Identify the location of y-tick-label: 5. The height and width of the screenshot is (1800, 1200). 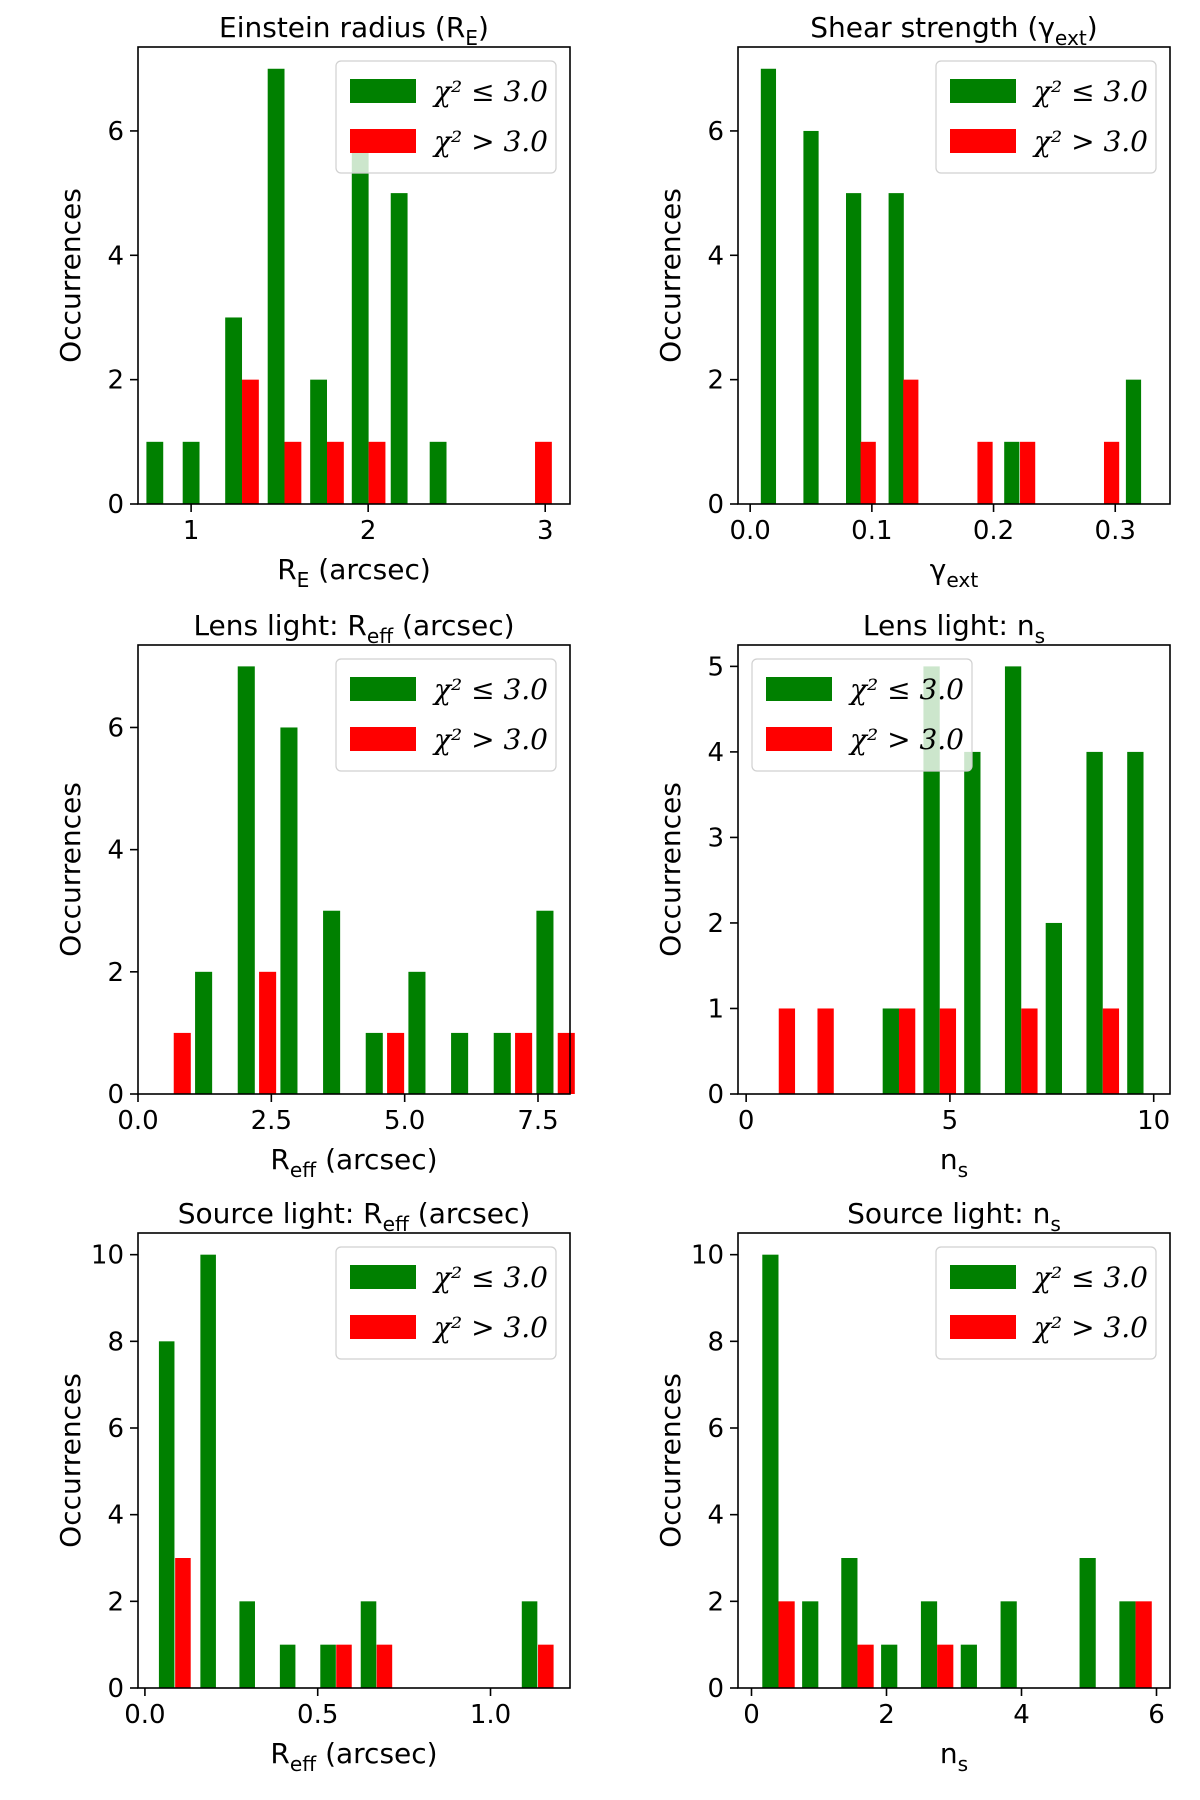
(715, 667).